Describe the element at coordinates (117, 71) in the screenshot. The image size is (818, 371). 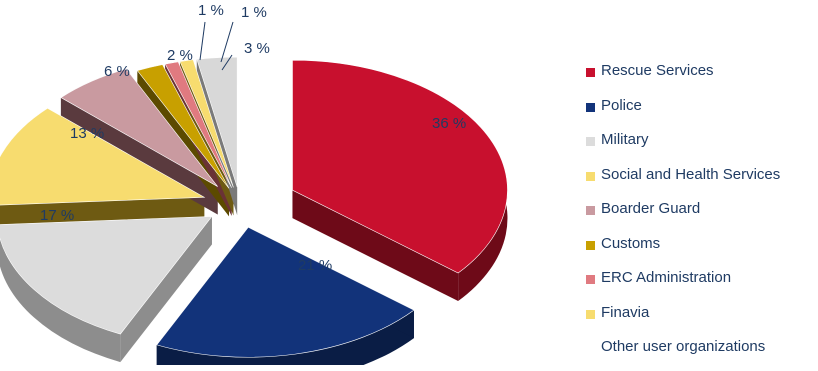
I see `data-label: 6 %` at that location.